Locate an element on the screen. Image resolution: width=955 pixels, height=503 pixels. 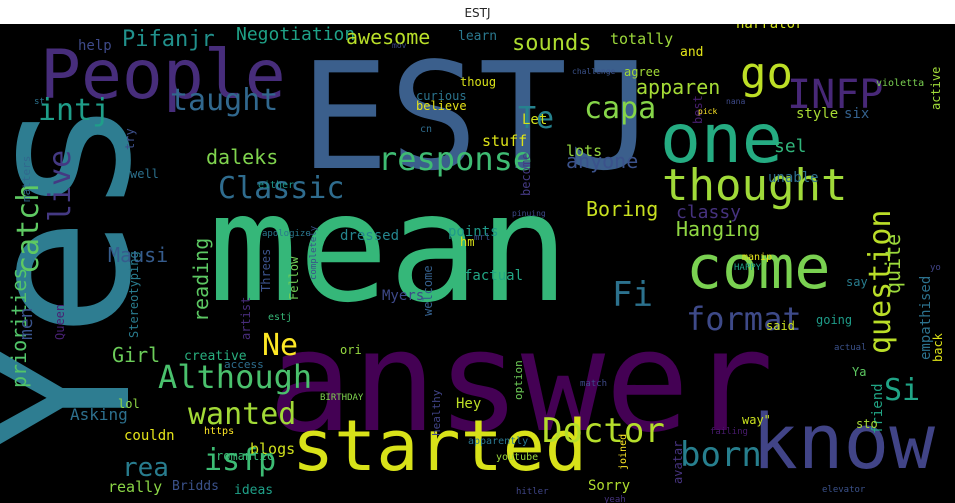
word-said: said is located at coordinates (780, 326).